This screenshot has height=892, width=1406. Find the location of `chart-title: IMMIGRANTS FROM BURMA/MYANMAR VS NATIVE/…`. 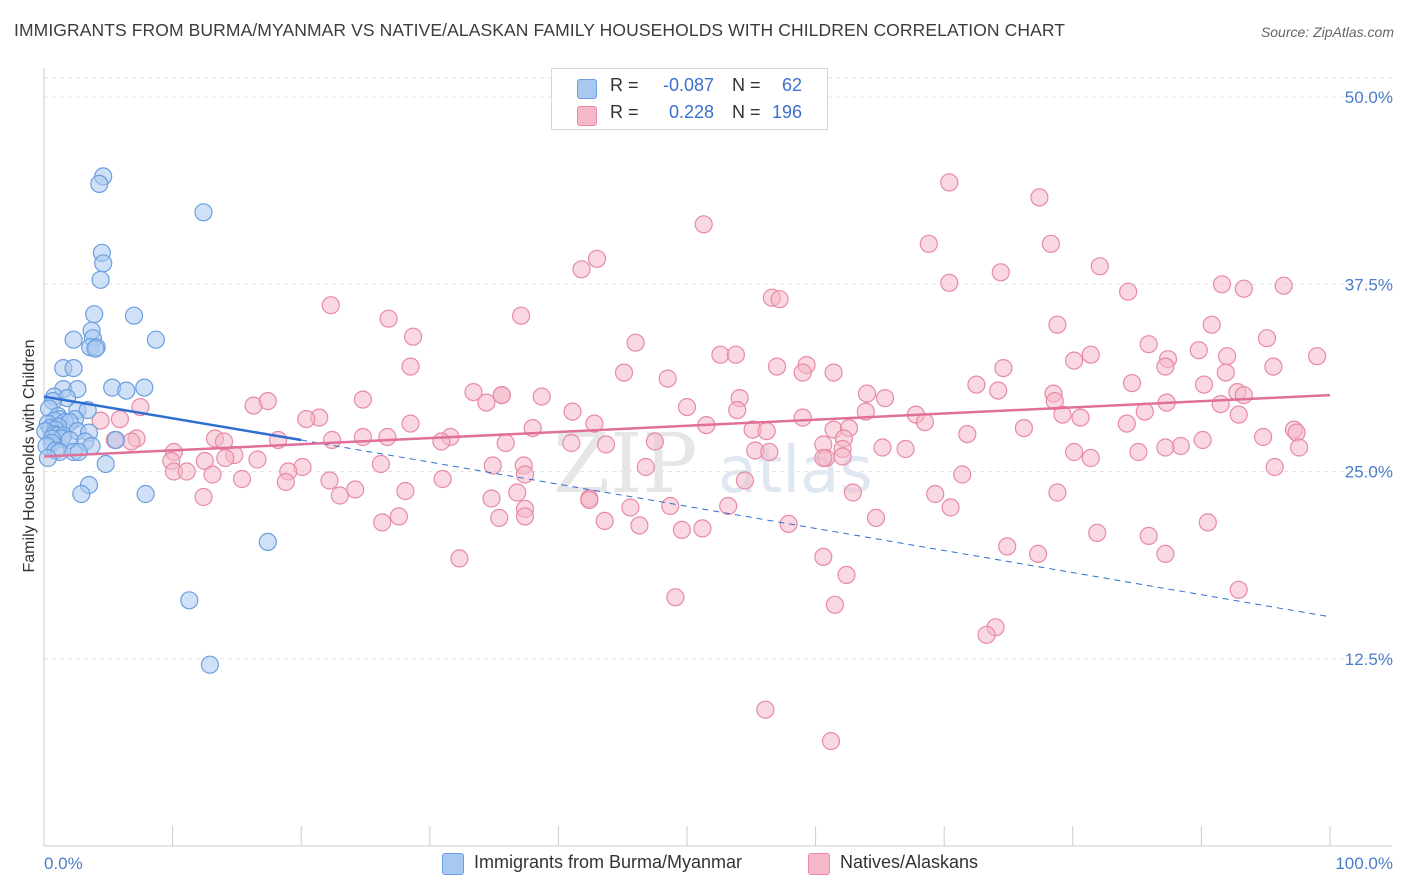

chart-title: IMMIGRANTS FROM BURMA/MYANMAR VS NATIVE/… is located at coordinates (540, 30).